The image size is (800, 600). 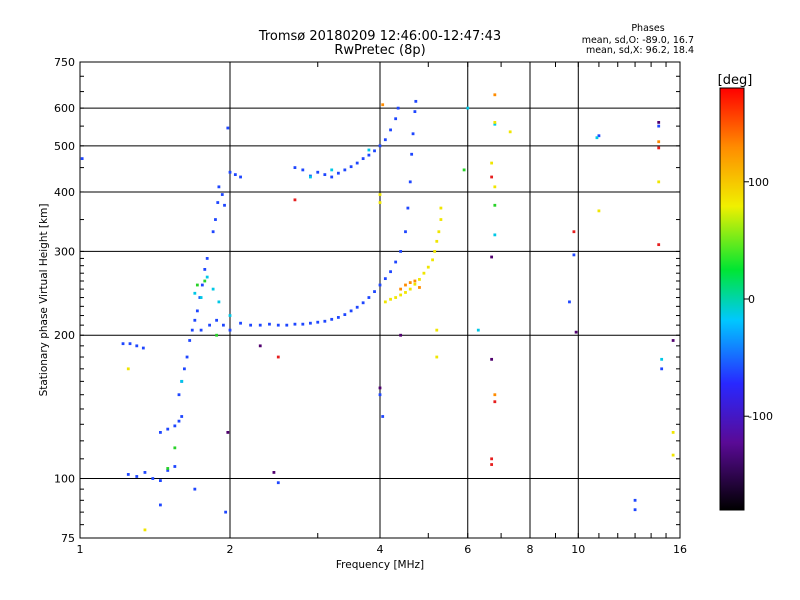 I want to click on x-tick-label: 6, so click(x=467, y=549).